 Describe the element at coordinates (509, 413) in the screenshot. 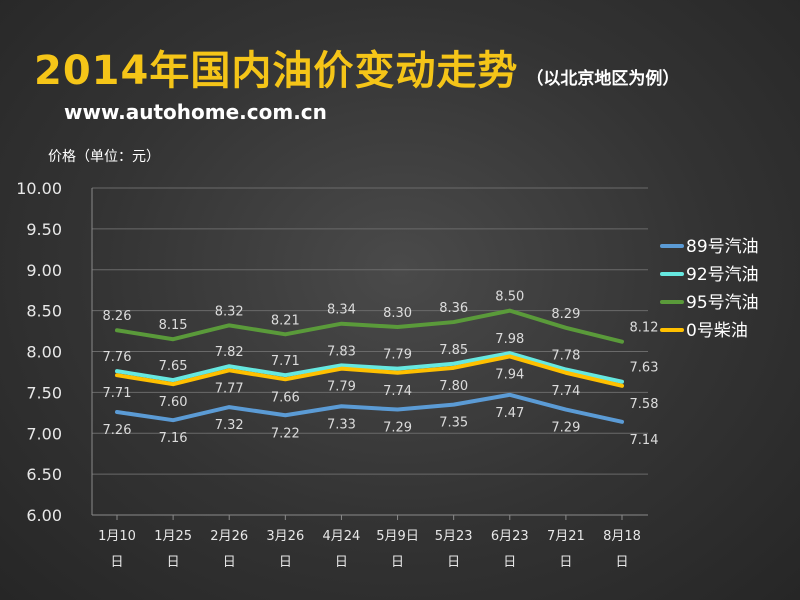

I see `data-label: 7.47` at that location.